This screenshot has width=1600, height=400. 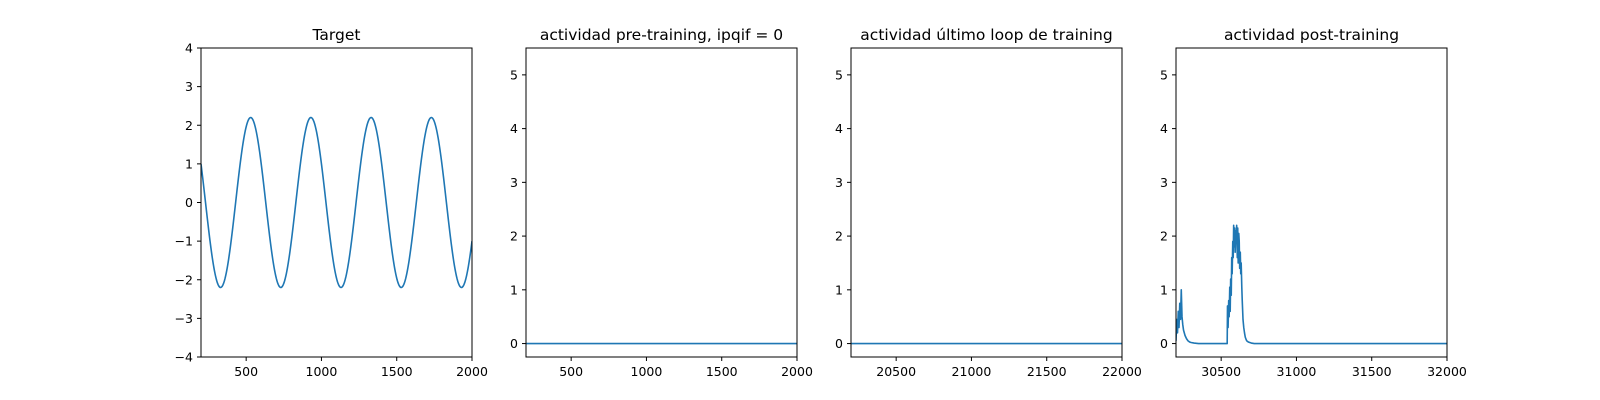 What do you see at coordinates (336, 35) in the screenshot?
I see `chart-title: Target` at bounding box center [336, 35].